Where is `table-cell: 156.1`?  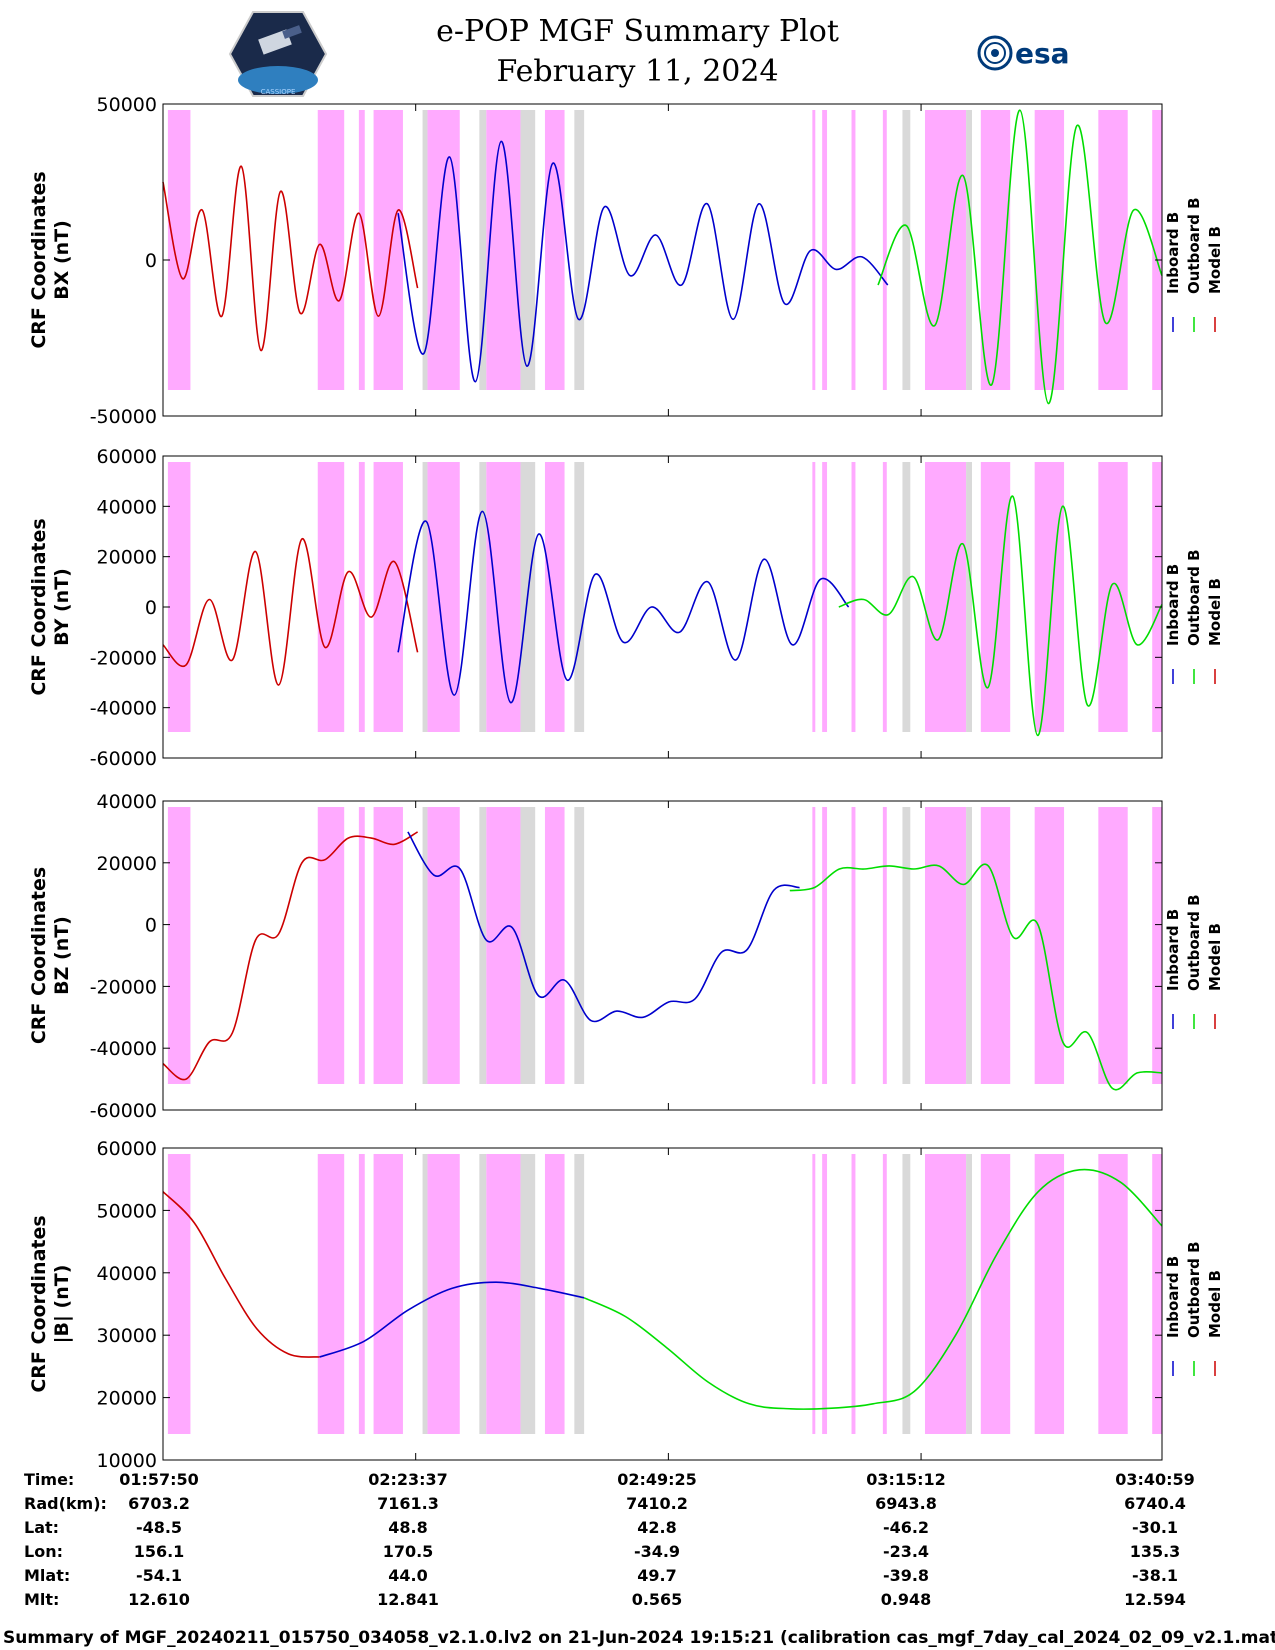
table-cell: 156.1 is located at coordinates (159, 1551).